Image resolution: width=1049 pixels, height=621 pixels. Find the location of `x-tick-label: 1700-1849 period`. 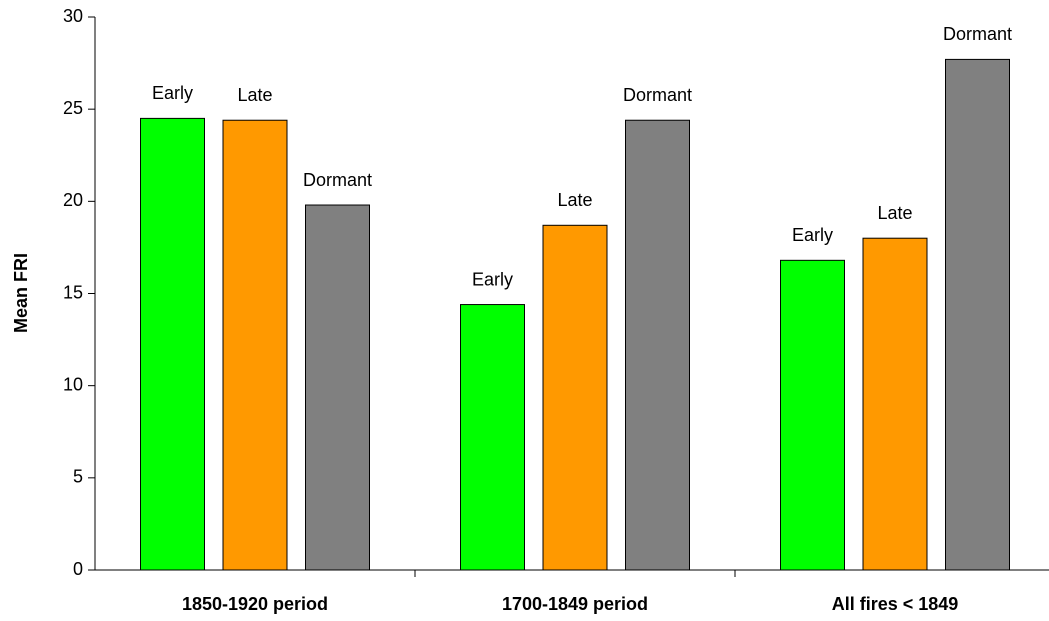

x-tick-label: 1700-1849 period is located at coordinates (575, 604).